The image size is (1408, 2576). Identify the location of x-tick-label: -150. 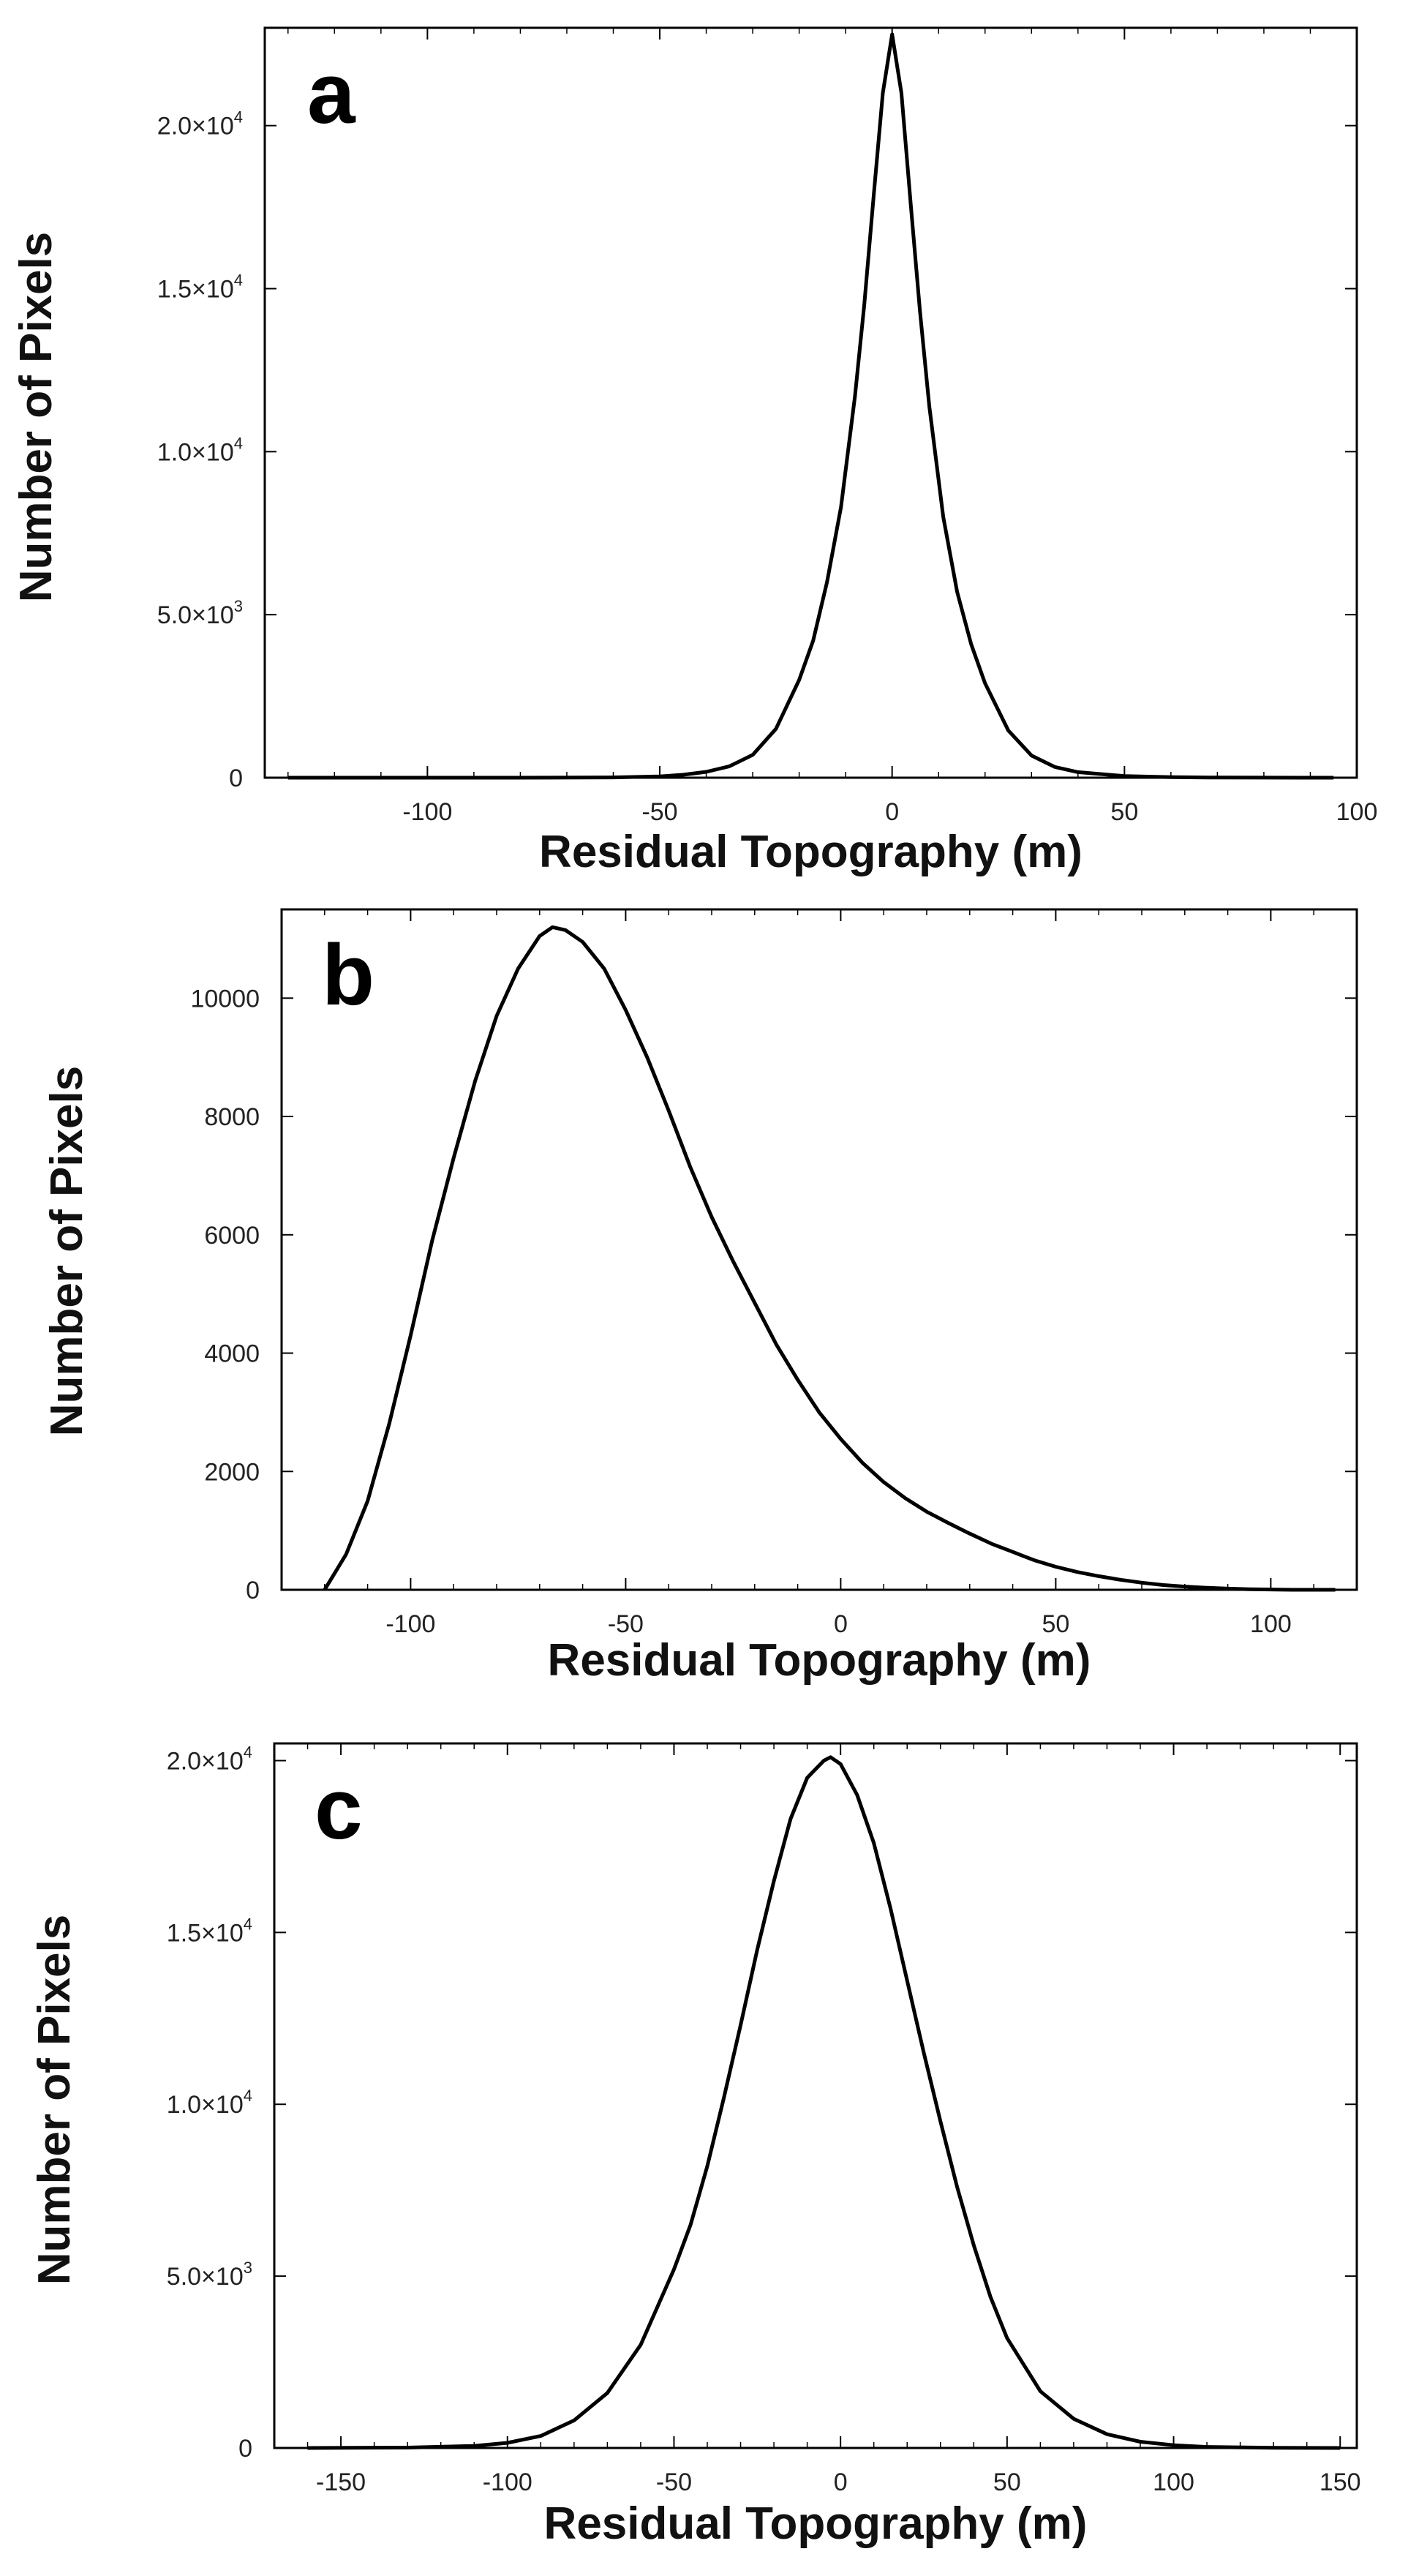
(341, 2482).